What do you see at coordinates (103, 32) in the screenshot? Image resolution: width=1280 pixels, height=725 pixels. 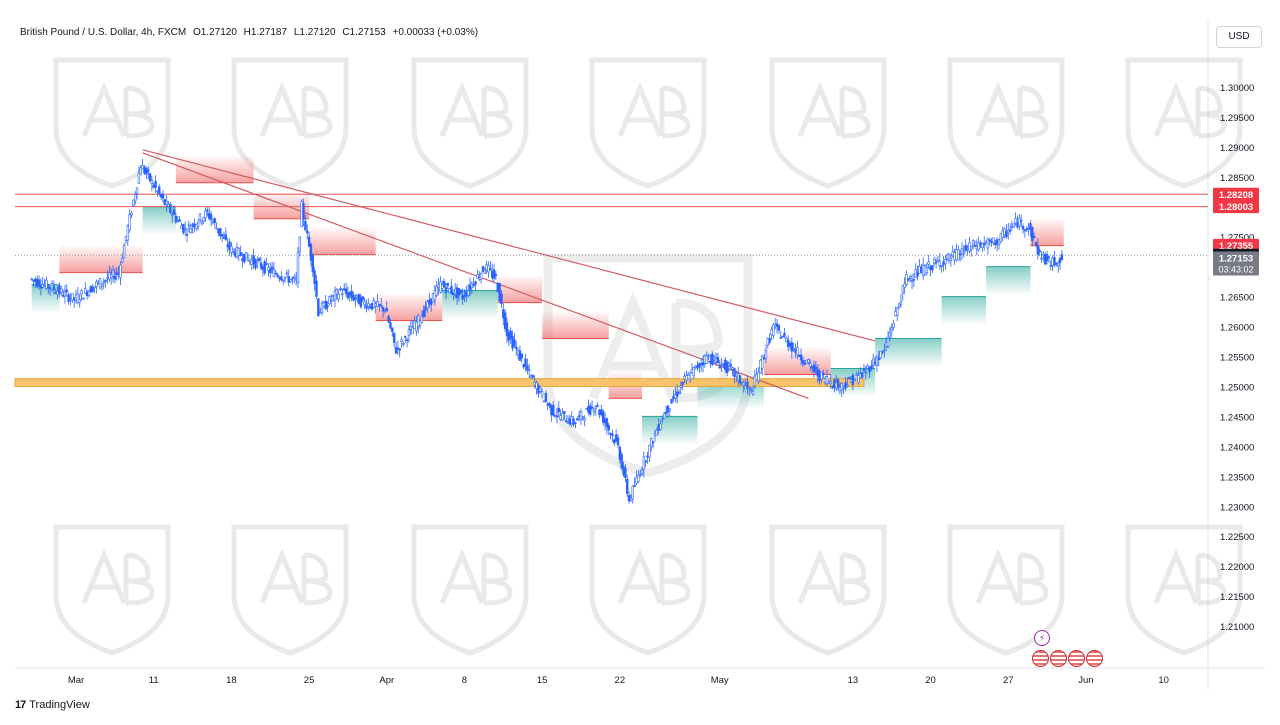 I see `symbol-name: British Pound / U.S. Dollar, 4h, FXCM` at bounding box center [103, 32].